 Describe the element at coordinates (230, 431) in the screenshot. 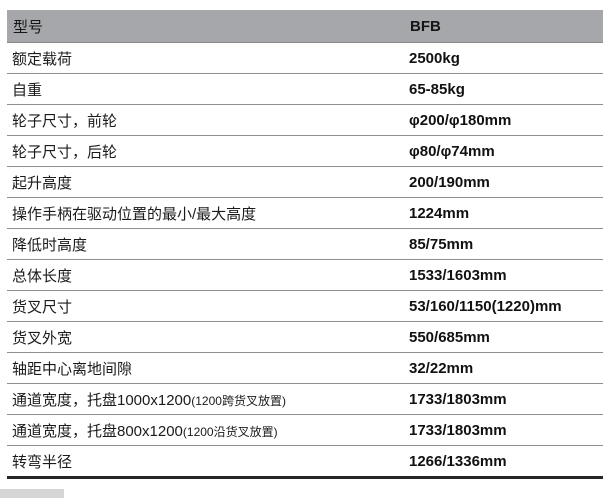

I see `spec-label-note: (1200沿货叉放置)` at that location.